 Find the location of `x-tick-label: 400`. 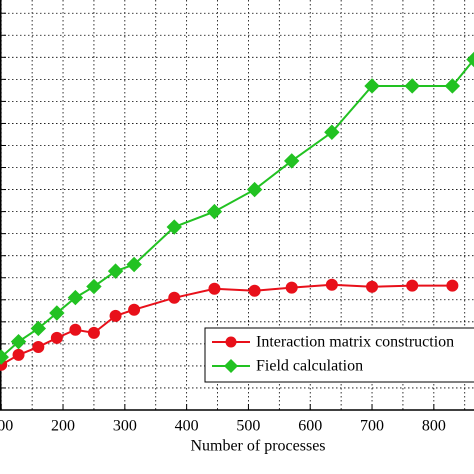

x-tick-label: 400 is located at coordinates (187, 426).